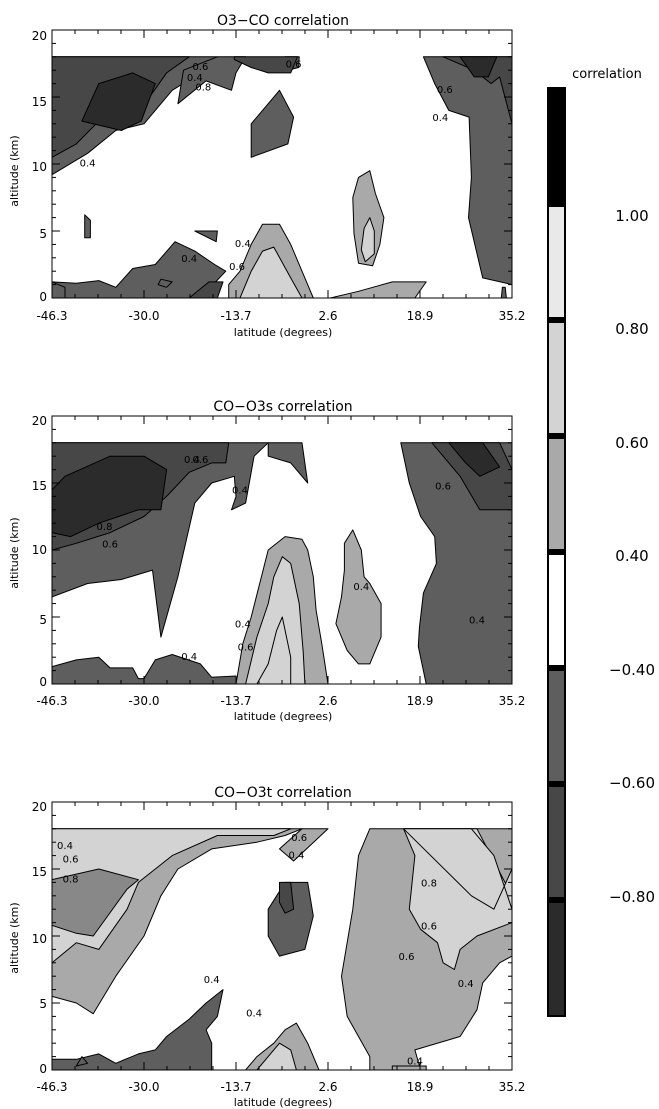 The width and height of the screenshot is (659, 1109). I want to click on colorbar-tick-label: −0.60, so click(632, 783).